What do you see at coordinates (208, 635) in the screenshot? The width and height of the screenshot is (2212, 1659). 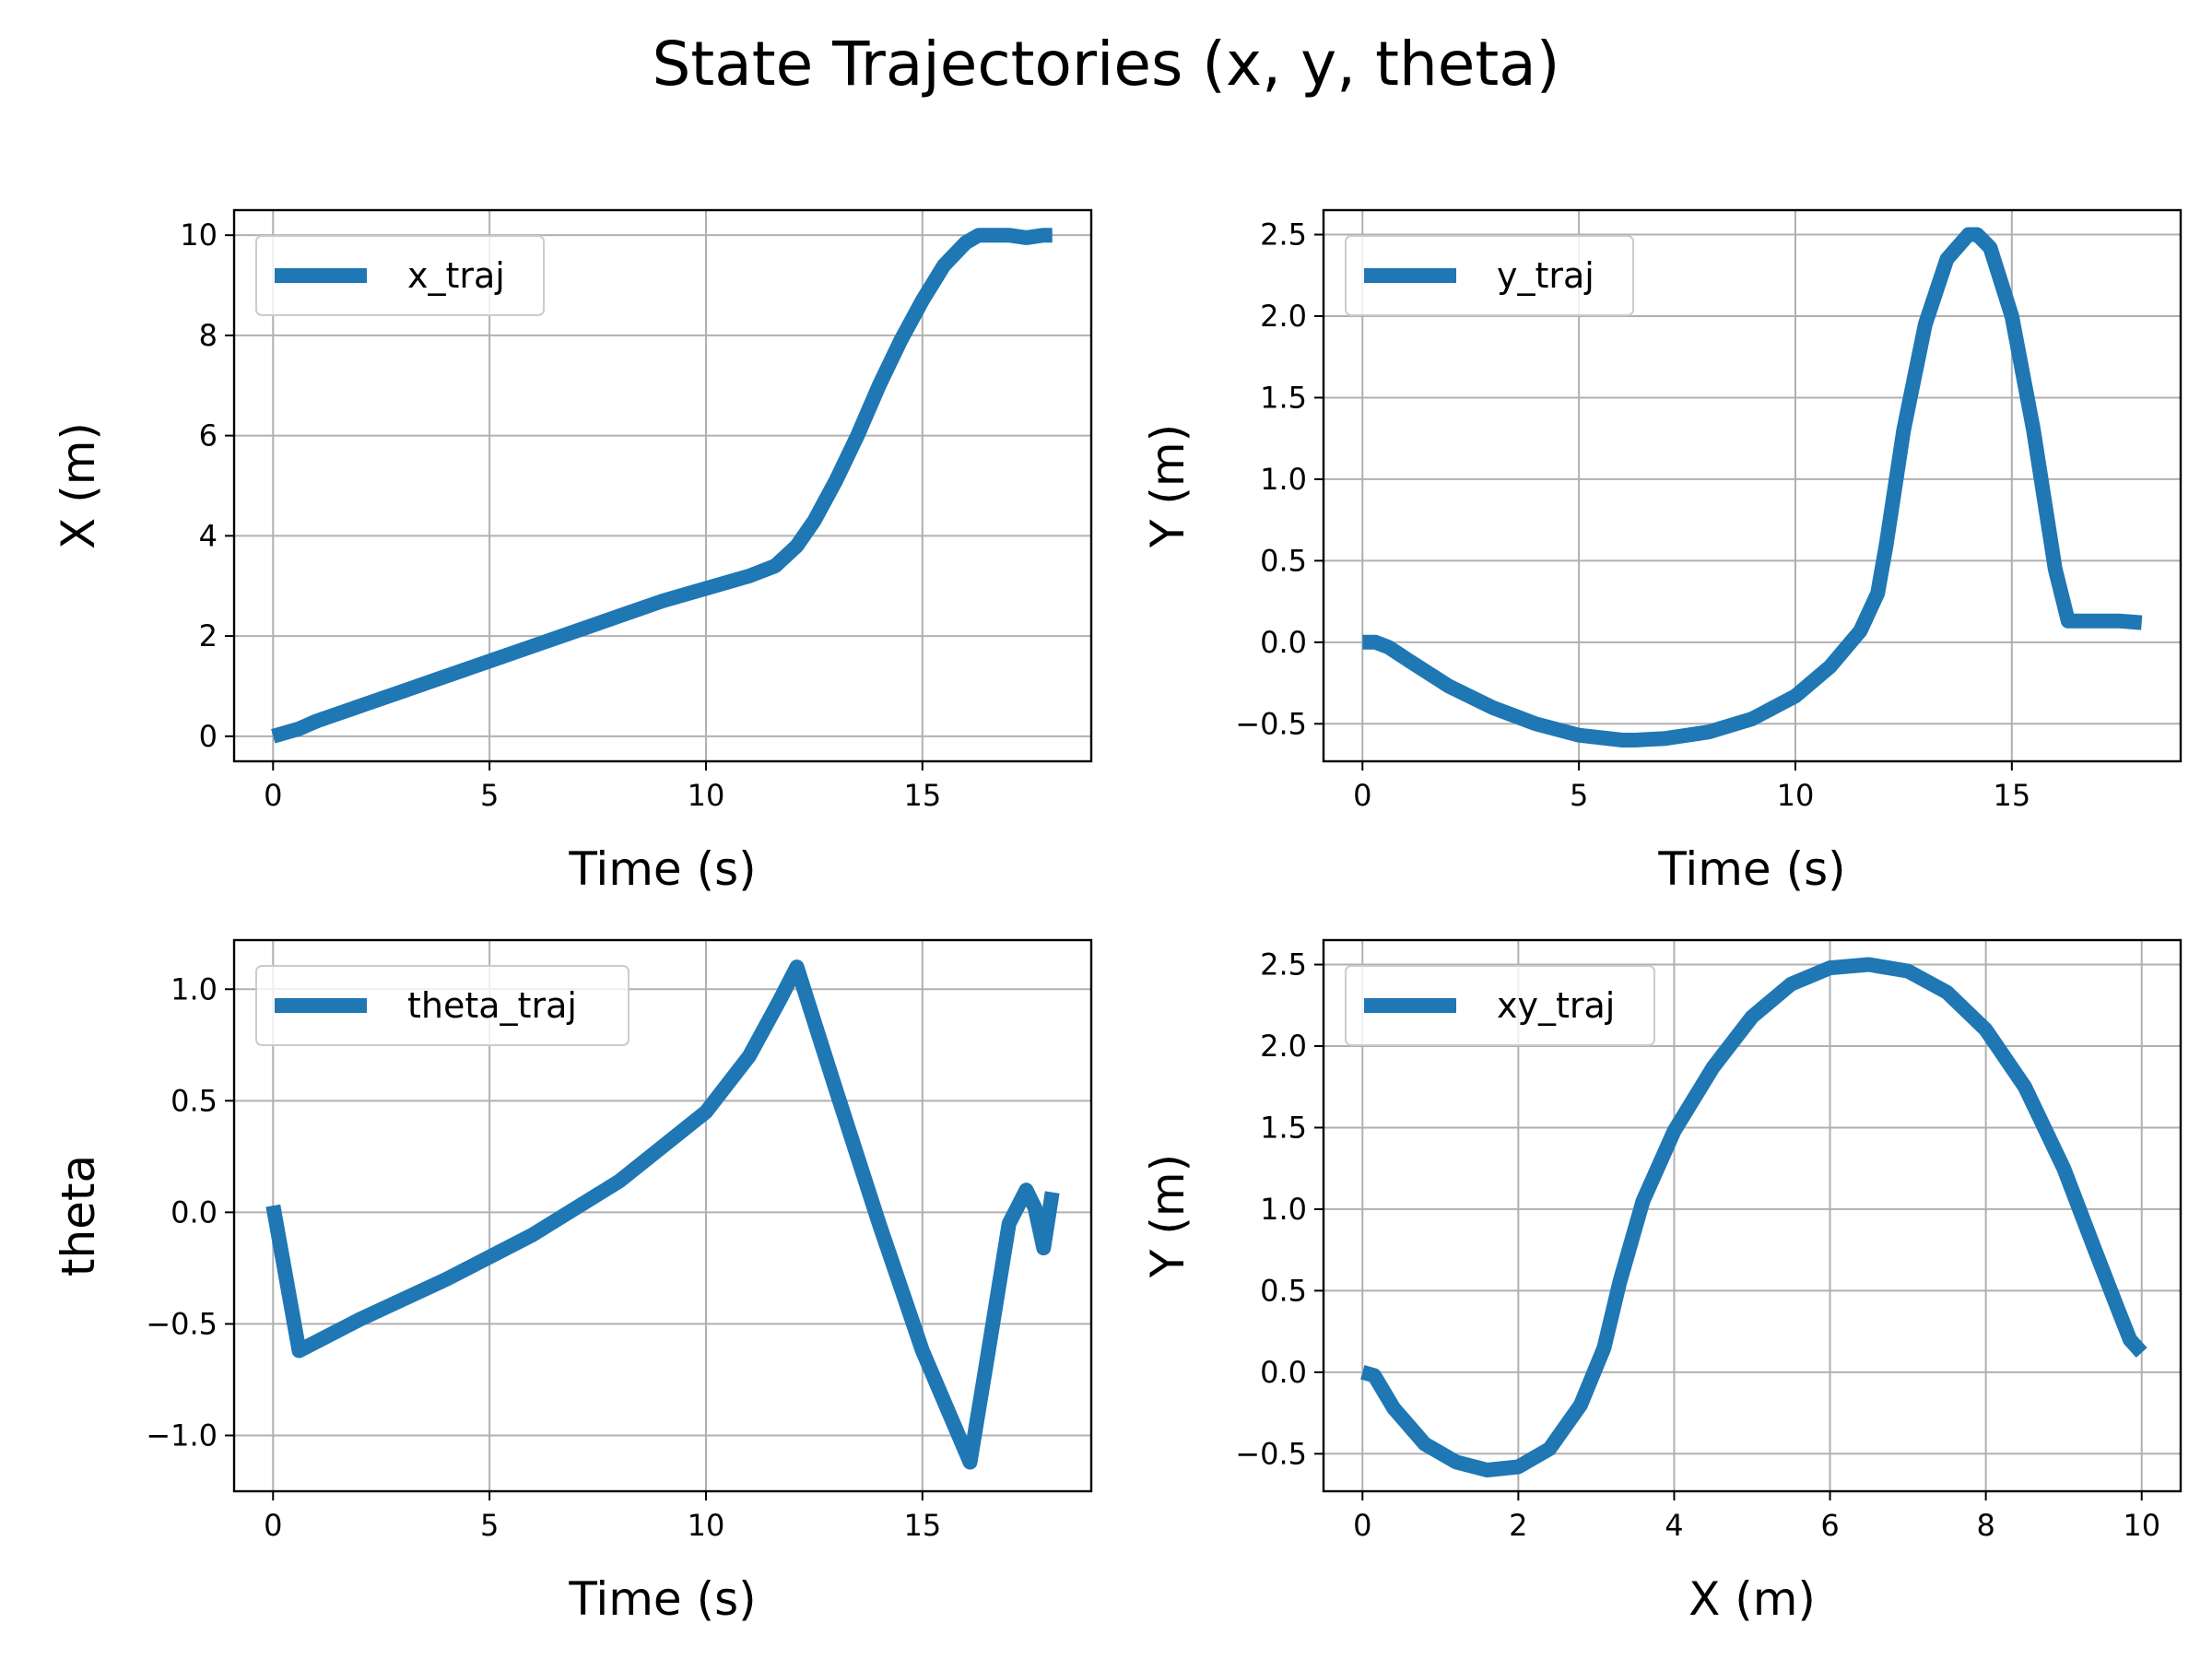 I see `y-tick-label: 2` at bounding box center [208, 635].